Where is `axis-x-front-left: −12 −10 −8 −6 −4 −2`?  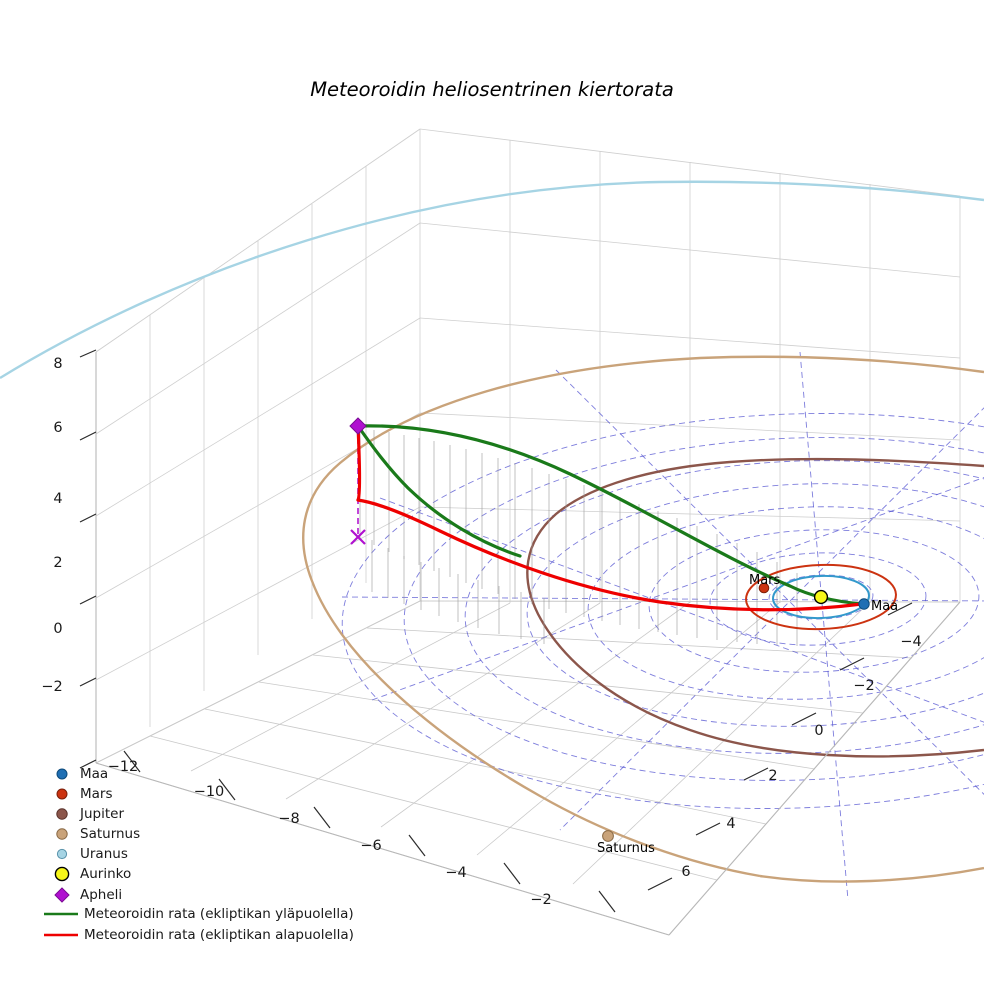
axis-x-front-left: −12 −10 −8 −6 −4 −2 is located at coordinates (382, 843).